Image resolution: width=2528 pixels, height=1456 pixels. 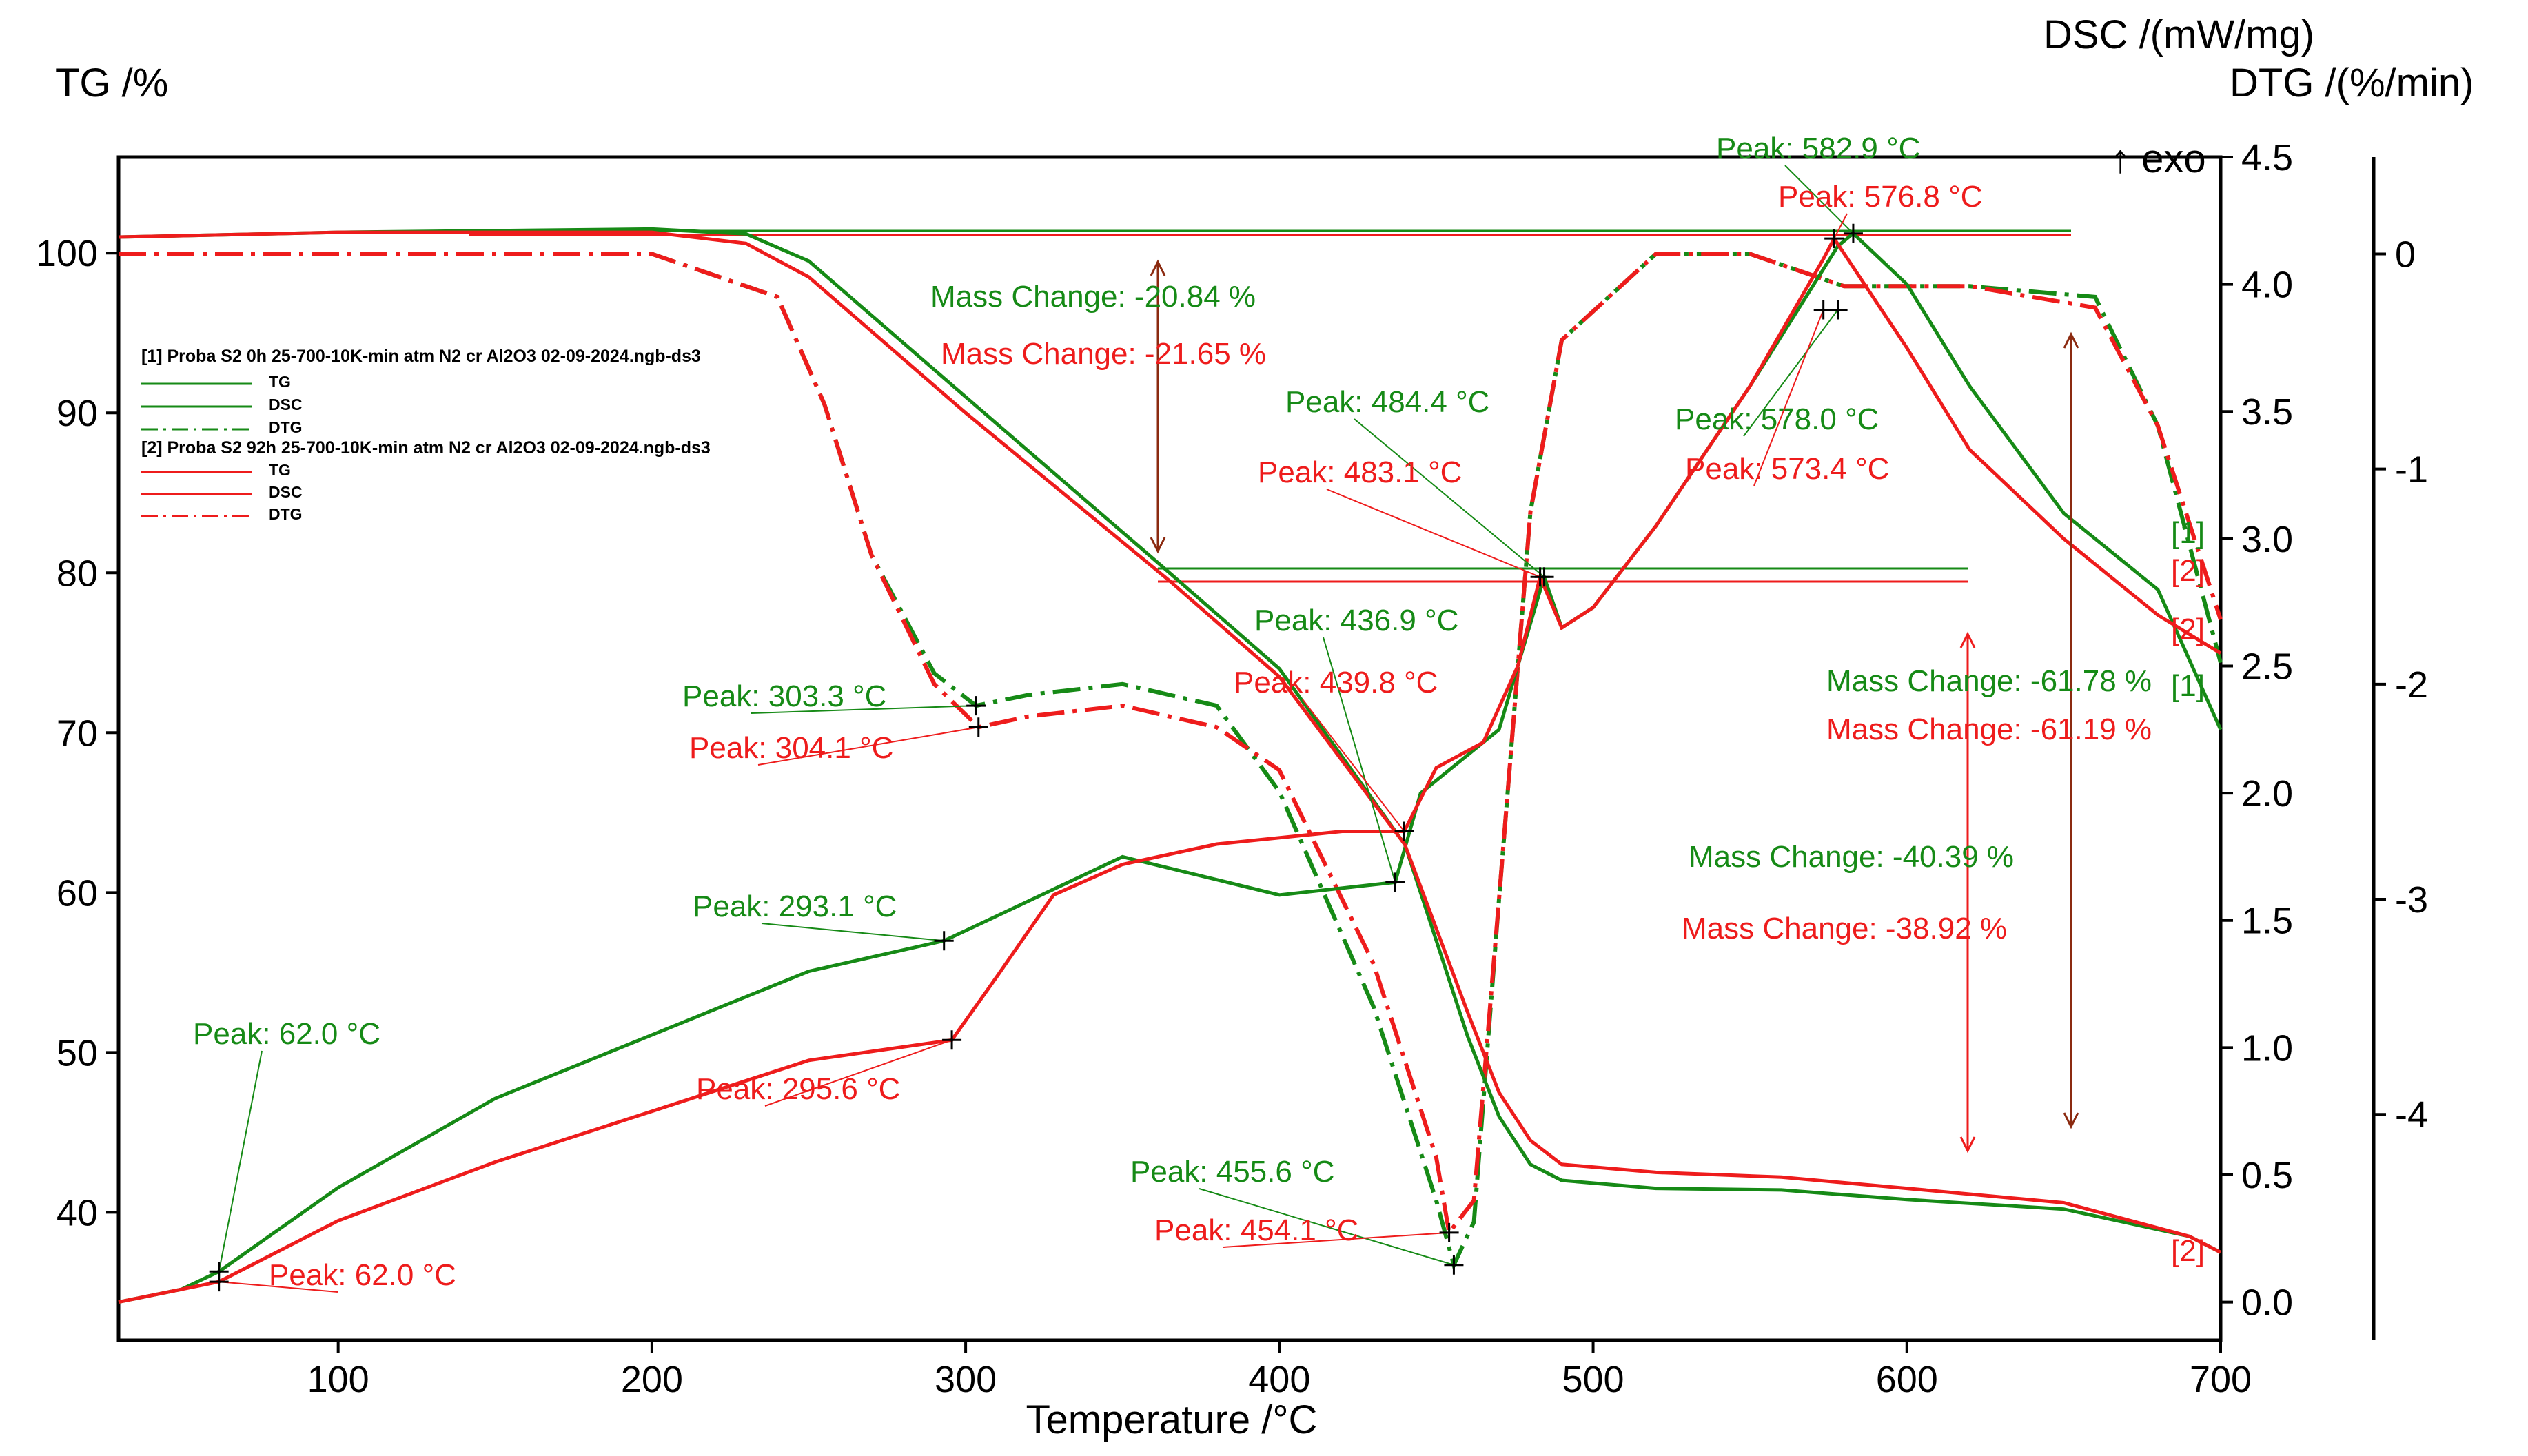 What do you see at coordinates (2267, 921) in the screenshot?
I see `dsc-tick-label: 1.5` at bounding box center [2267, 921].